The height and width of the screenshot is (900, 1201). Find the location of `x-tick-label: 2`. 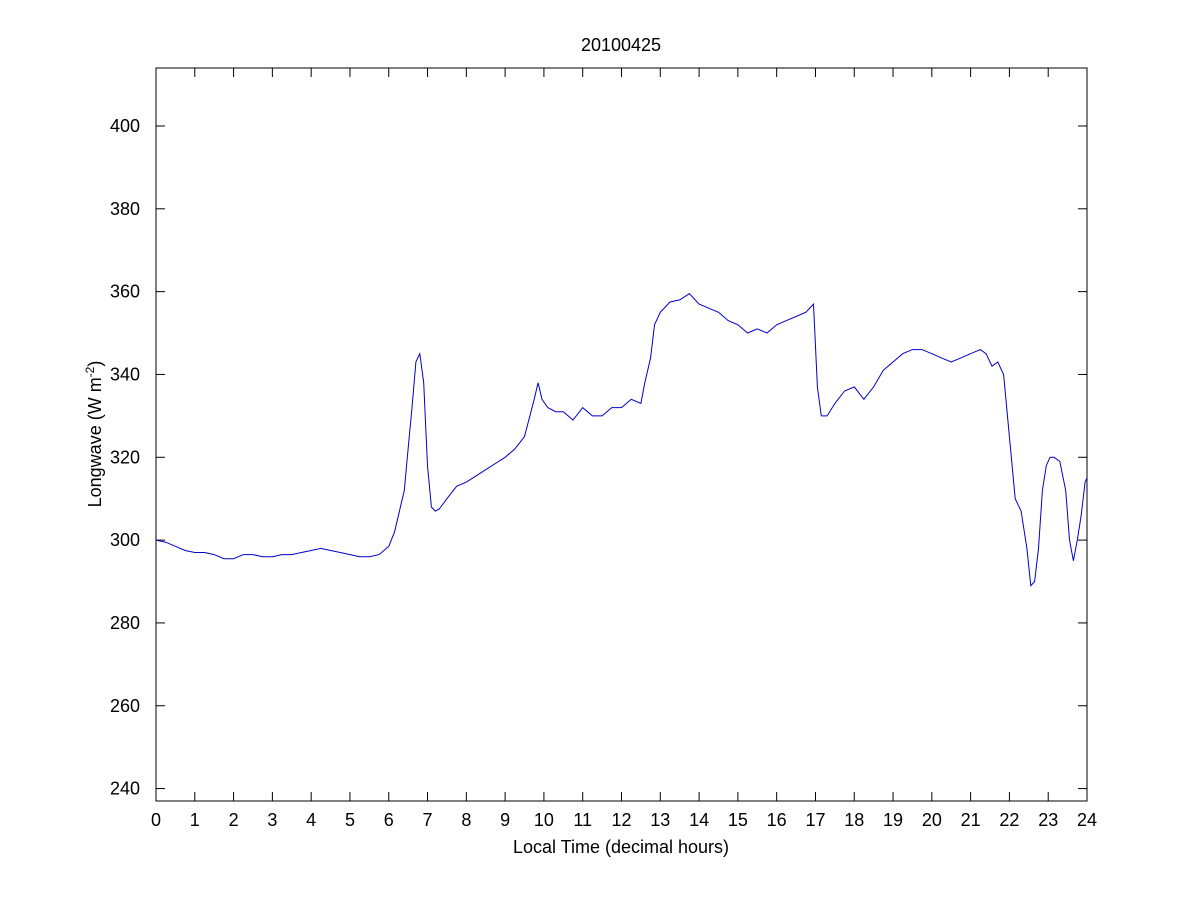

x-tick-label: 2 is located at coordinates (234, 820).